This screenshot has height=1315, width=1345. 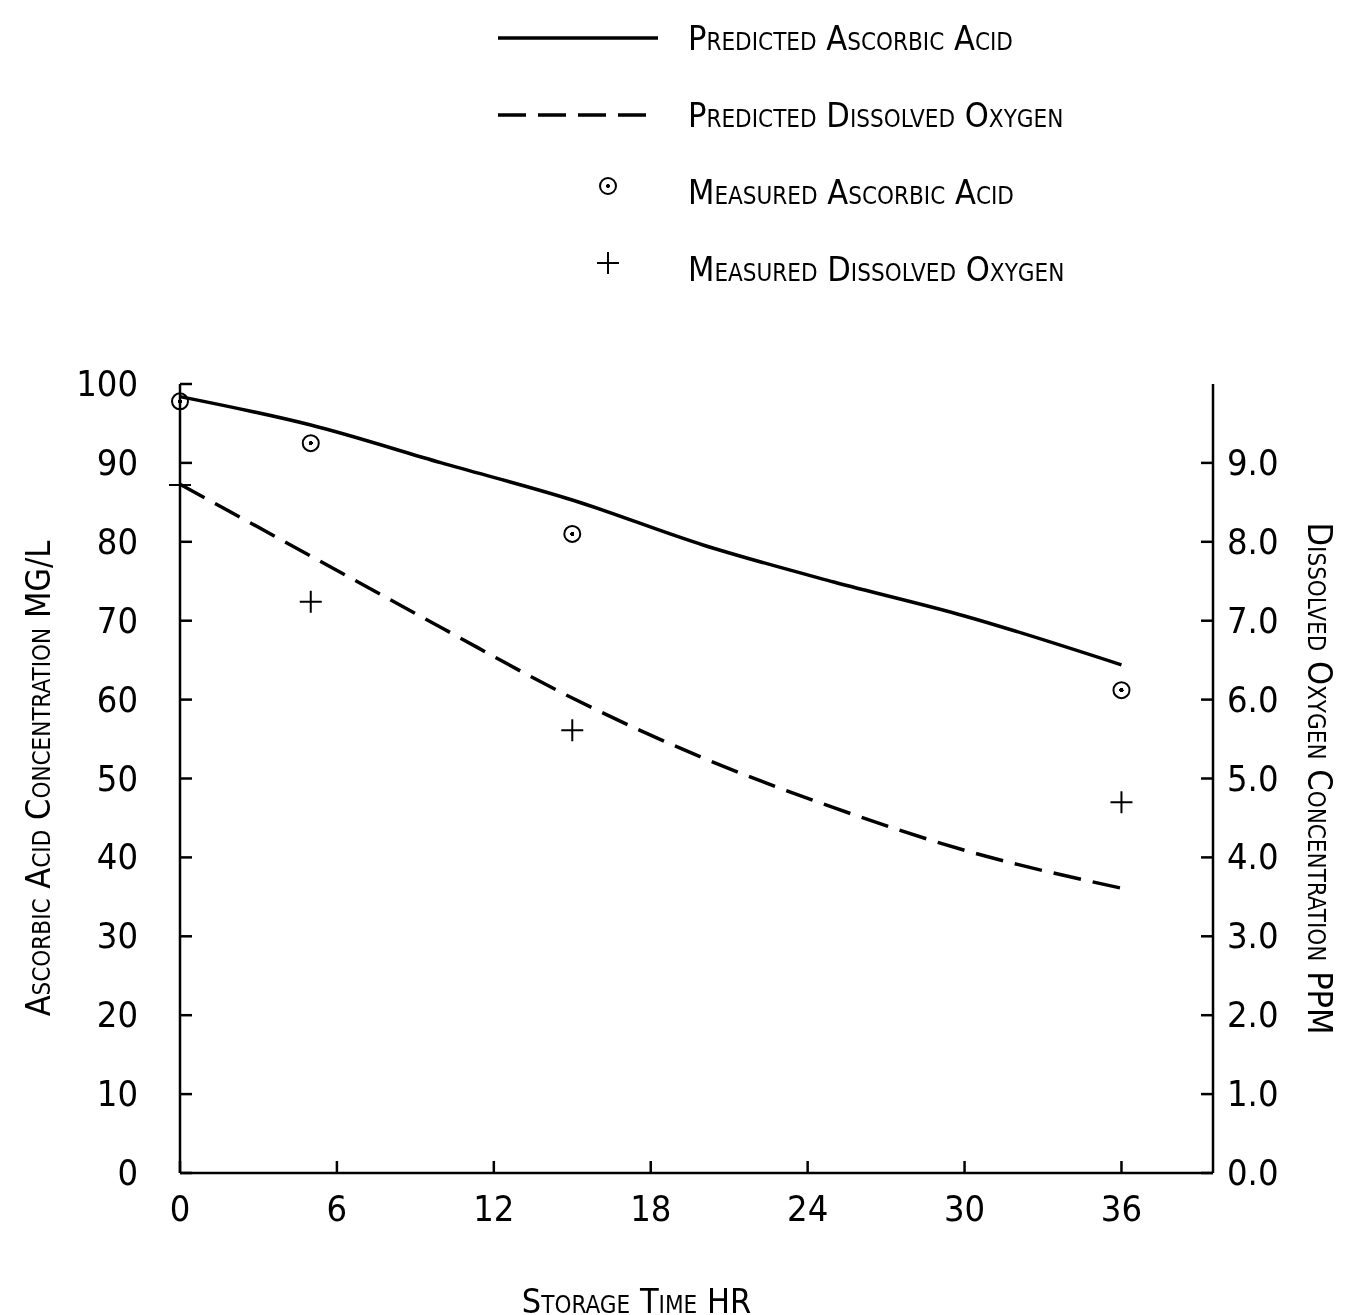 I want to click on y2-tick-label: 8.0, so click(x=1253, y=541).